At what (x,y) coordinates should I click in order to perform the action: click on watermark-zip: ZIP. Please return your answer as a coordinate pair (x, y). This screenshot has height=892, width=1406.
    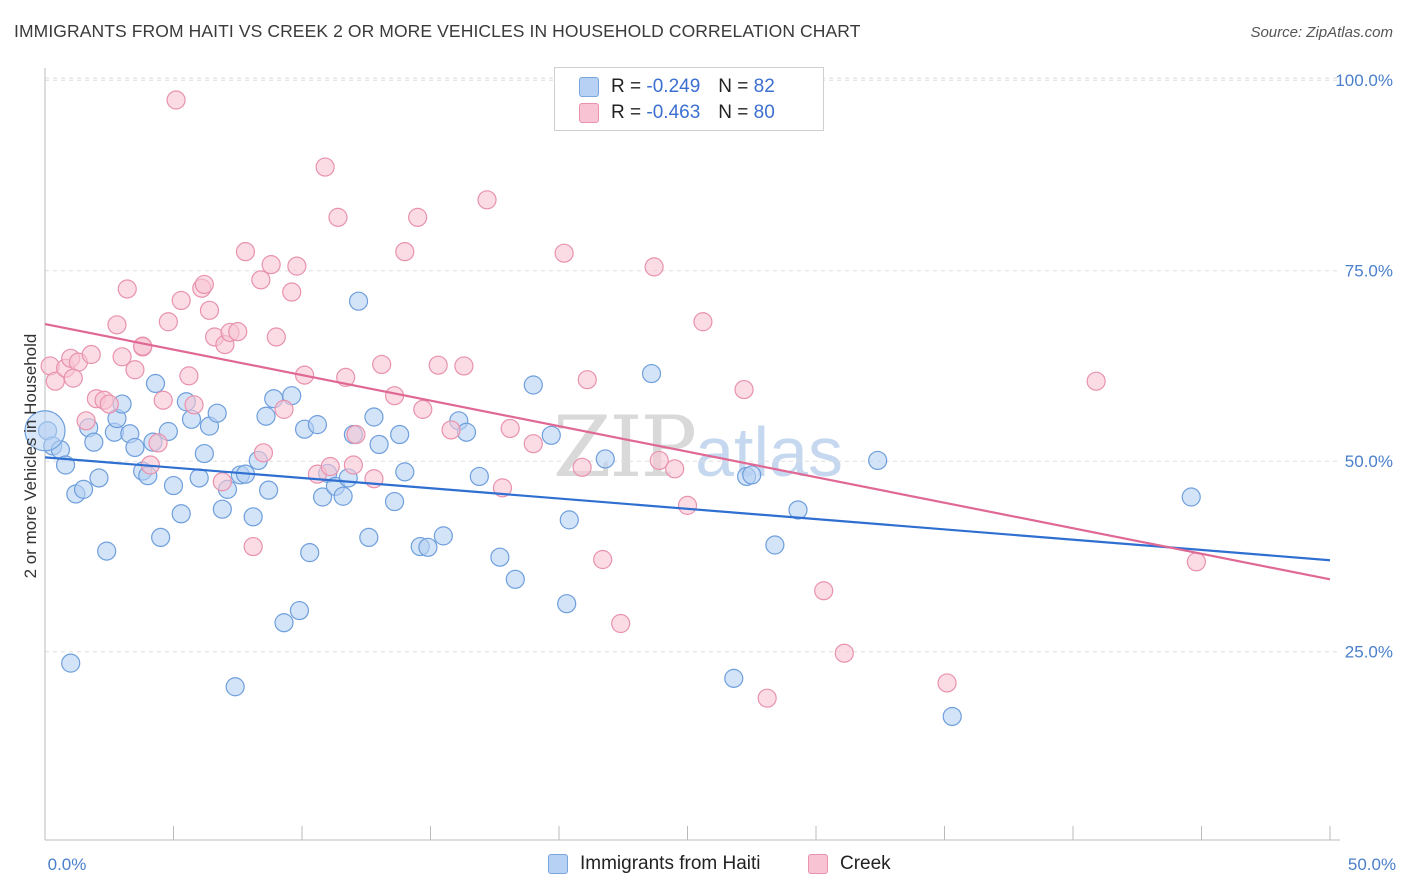
    Looking at the image, I should click on (625, 447).